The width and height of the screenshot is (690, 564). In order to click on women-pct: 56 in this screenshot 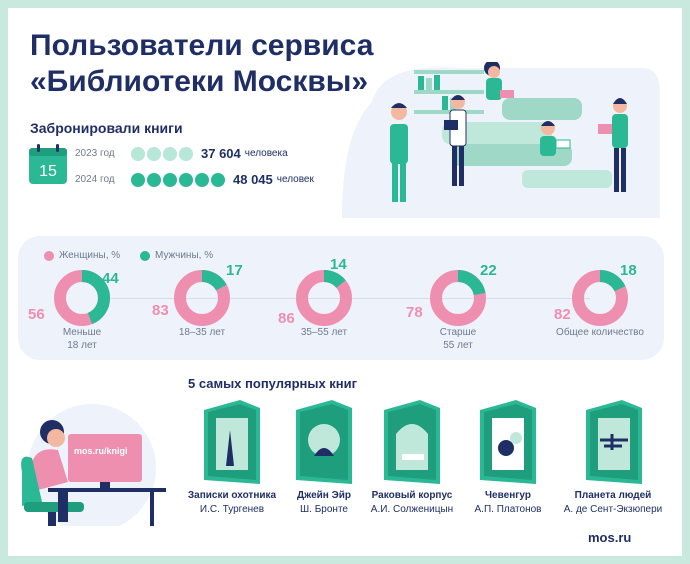, I will do `click(36, 314)`.